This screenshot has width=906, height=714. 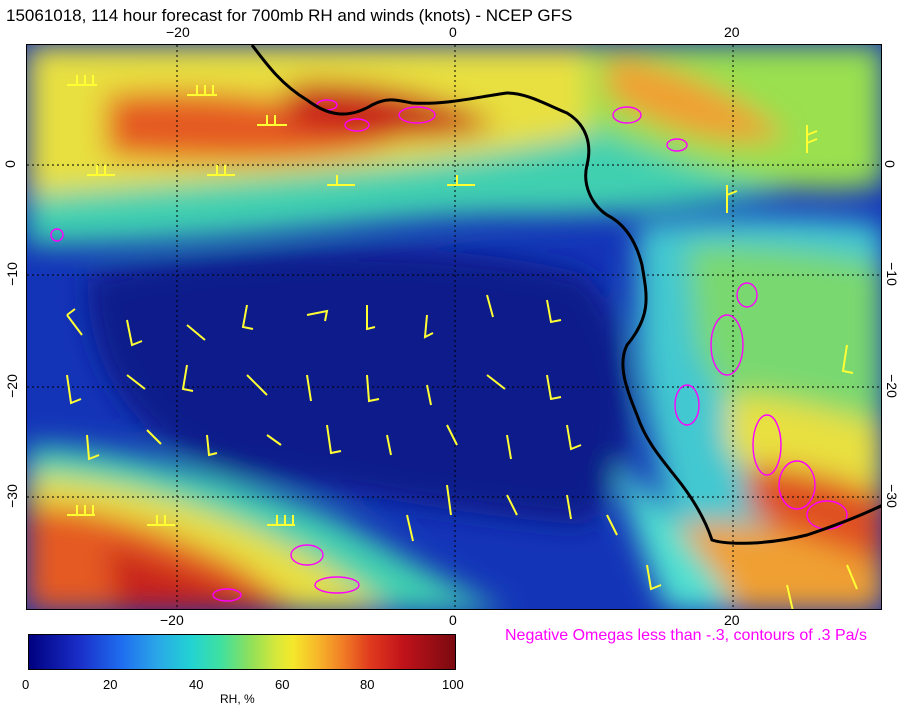 I want to click on bottom-lon-tick: 0, so click(x=453, y=620).